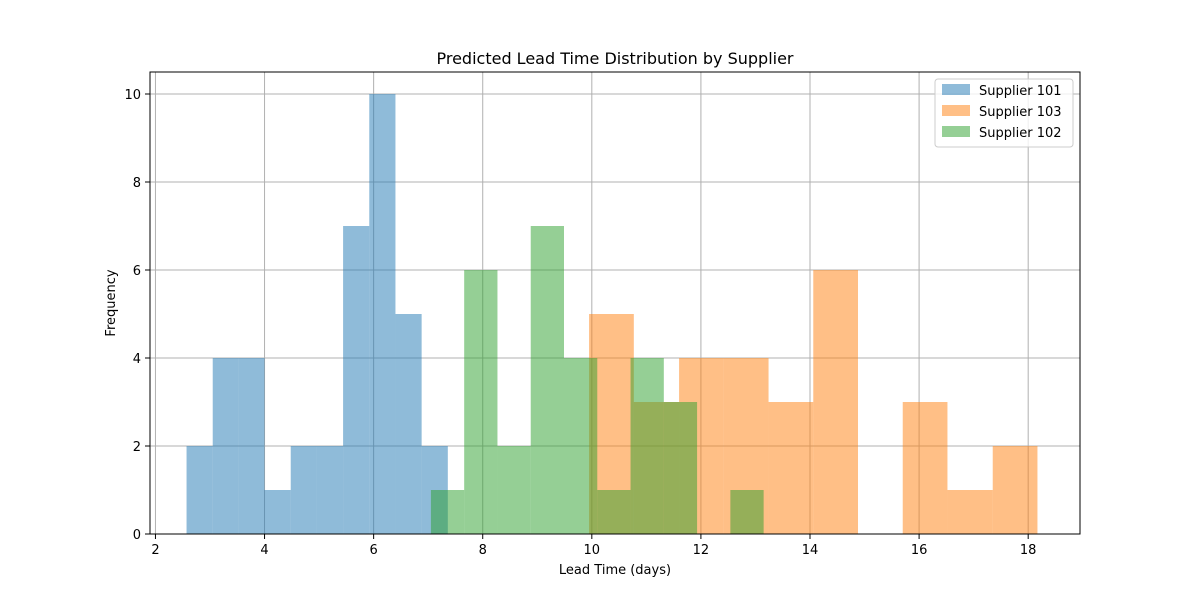  What do you see at coordinates (137, 359) in the screenshot?
I see `y-tick-label: 4` at bounding box center [137, 359].